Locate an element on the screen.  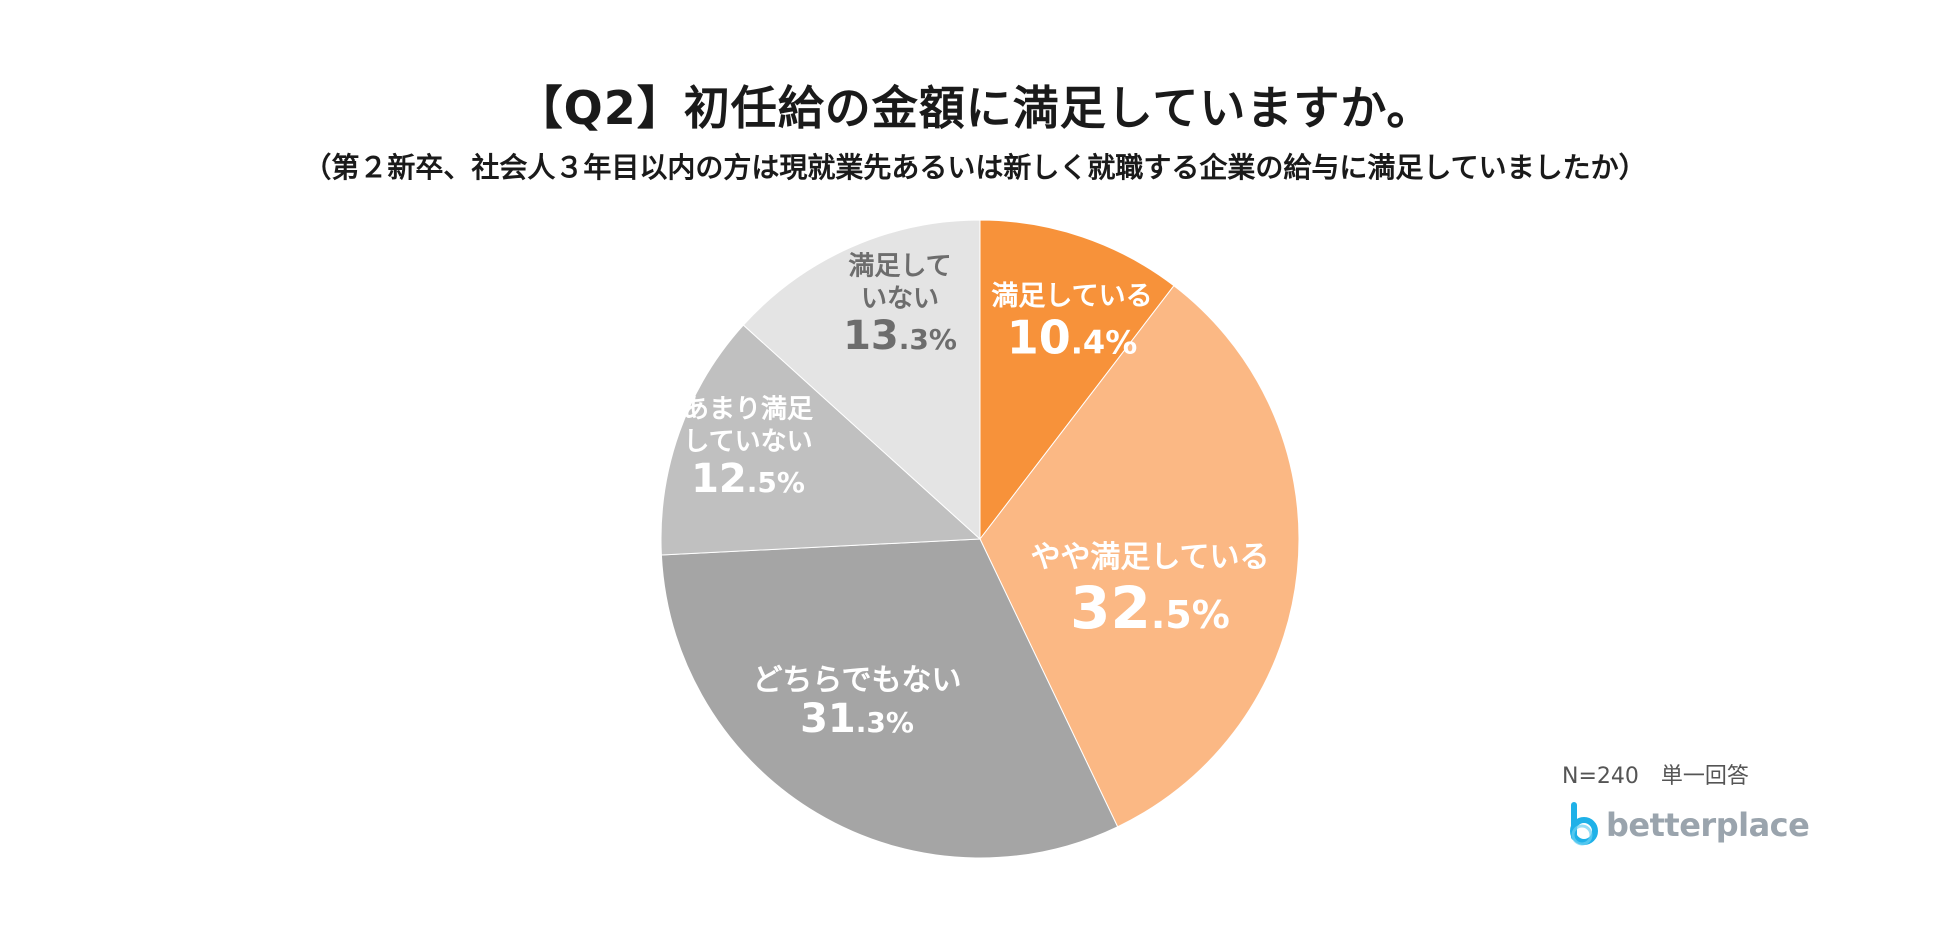
chart-title: 【Q2】初任給の金額に満足していますか。 is located at coordinates (975, 108).